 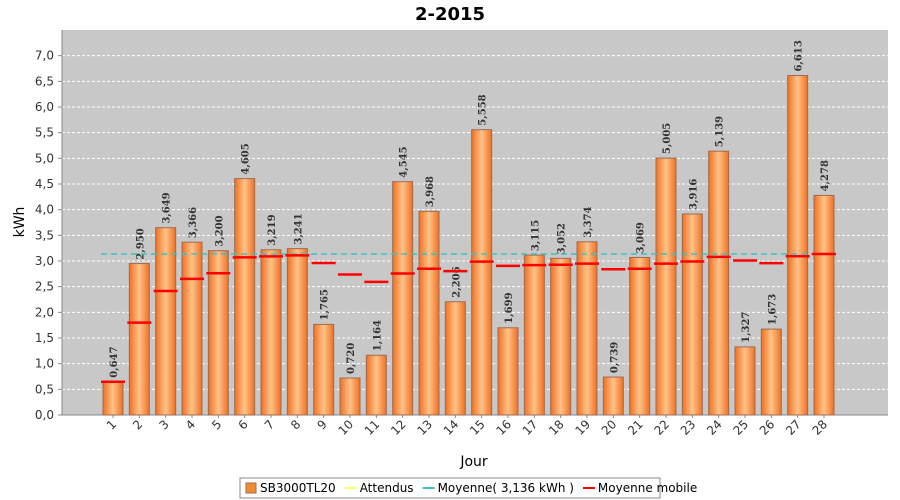 What do you see at coordinates (20, 222) in the screenshot?
I see `y-axis-label: kWh` at bounding box center [20, 222].